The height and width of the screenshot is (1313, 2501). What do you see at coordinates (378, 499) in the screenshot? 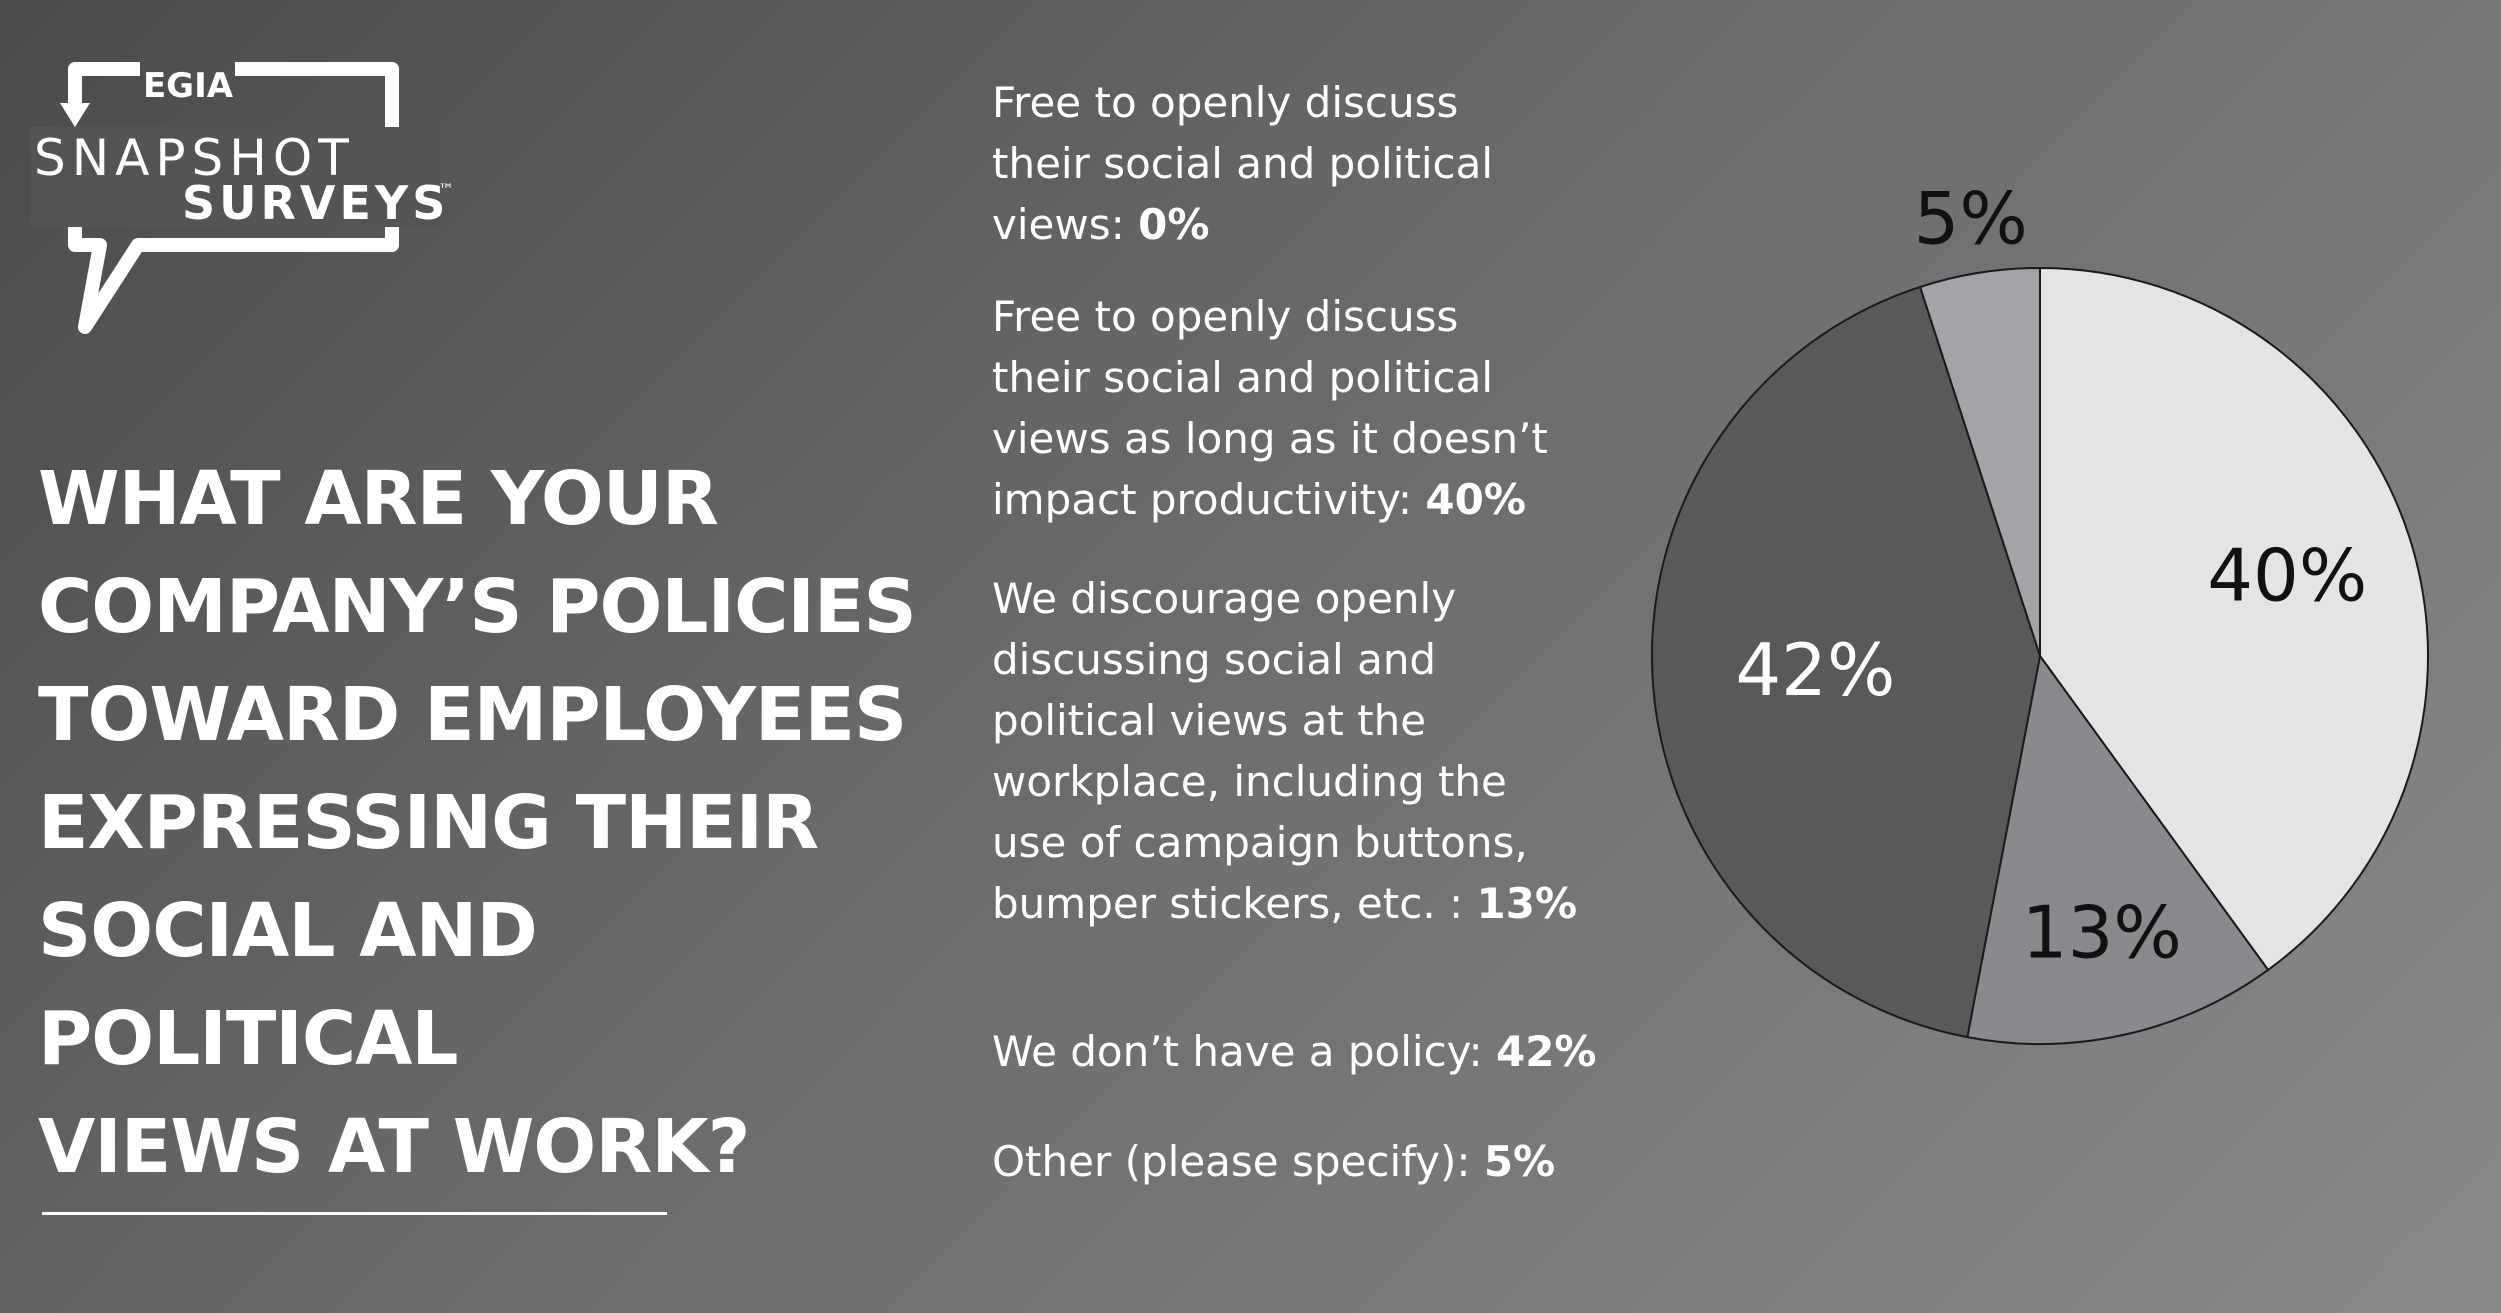
I see `question-line: WHAT ARE YOUR` at bounding box center [378, 499].